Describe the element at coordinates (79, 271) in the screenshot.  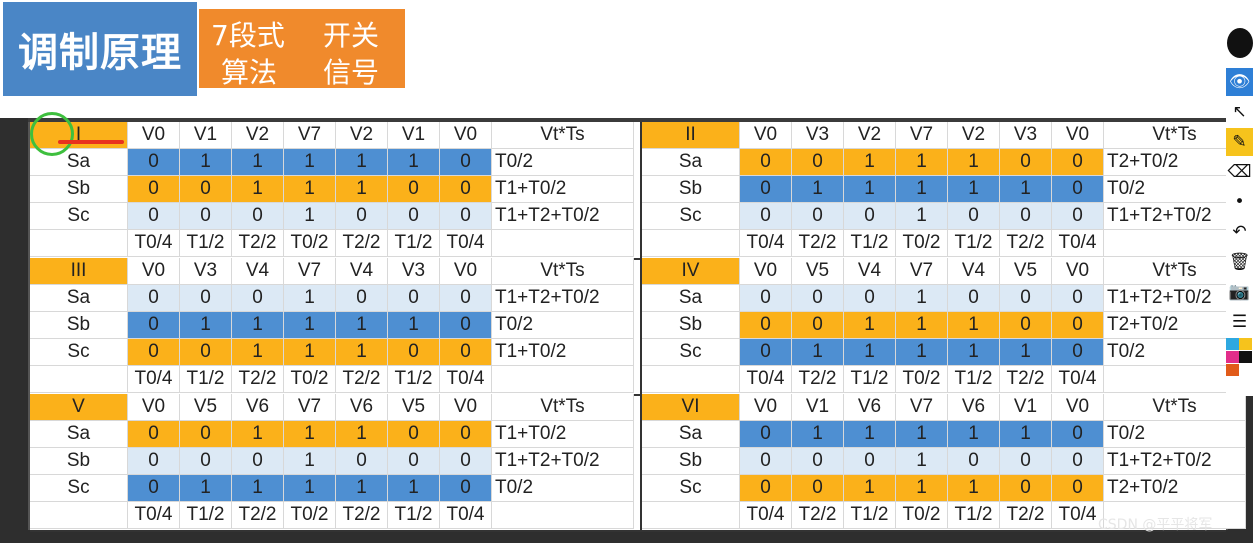
I see `sector-label: III` at that location.